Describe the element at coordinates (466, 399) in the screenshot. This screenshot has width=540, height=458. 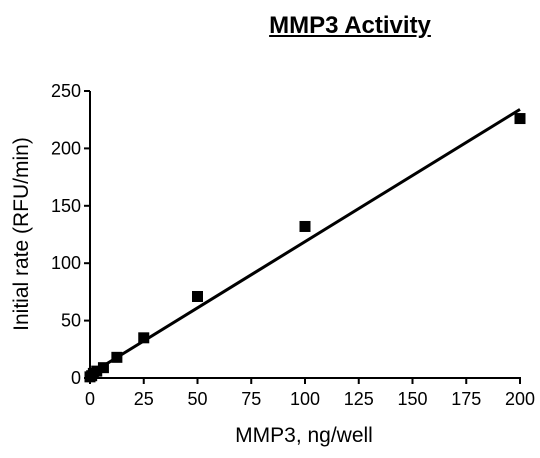
I see `x-tick-label: 175` at that location.